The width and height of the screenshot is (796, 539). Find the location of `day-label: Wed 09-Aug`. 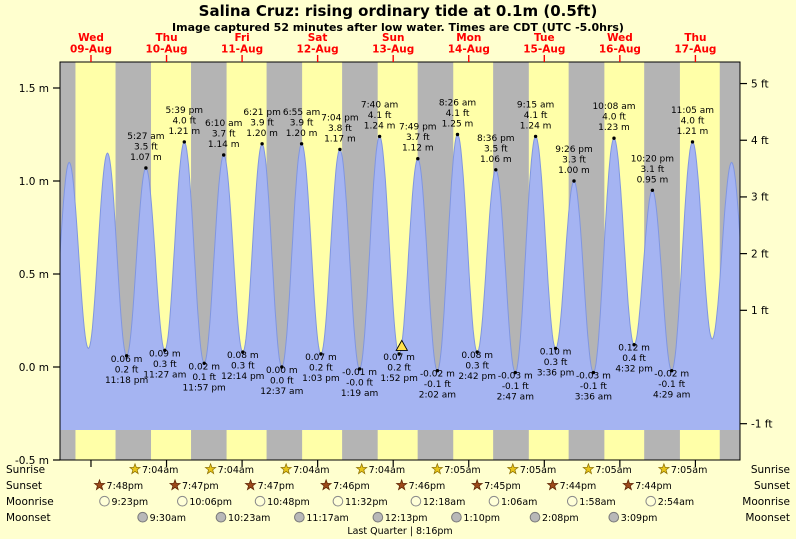

day-label: Wed 09-Aug is located at coordinates (91, 44).